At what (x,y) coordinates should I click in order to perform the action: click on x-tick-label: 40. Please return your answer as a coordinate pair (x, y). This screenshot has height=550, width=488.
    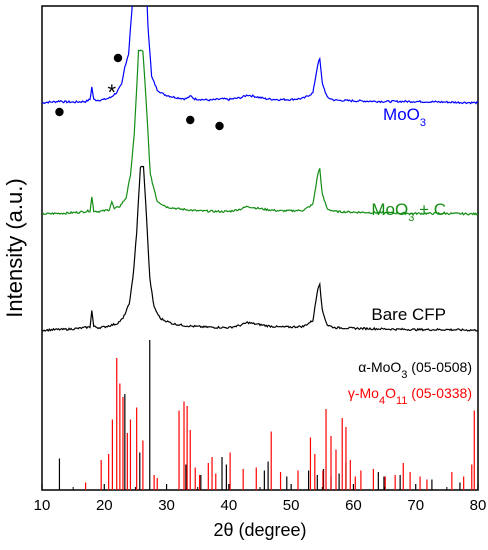
    Looking at the image, I should click on (229, 505).